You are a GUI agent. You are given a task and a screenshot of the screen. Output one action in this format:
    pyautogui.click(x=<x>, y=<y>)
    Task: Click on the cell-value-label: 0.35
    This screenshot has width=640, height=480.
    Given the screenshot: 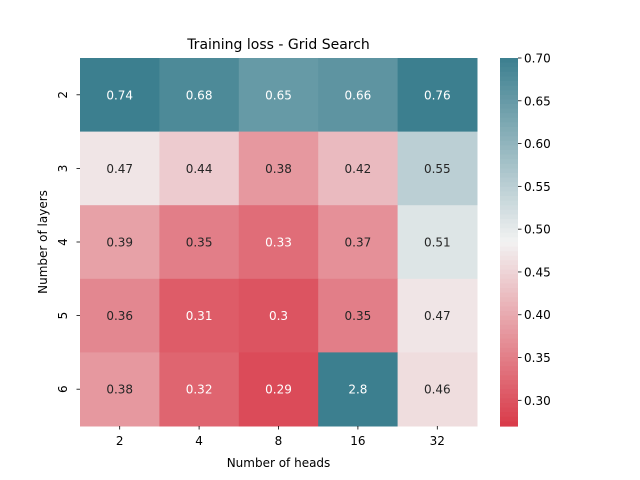 What is the action you would take?
    pyautogui.click(x=199, y=243)
    